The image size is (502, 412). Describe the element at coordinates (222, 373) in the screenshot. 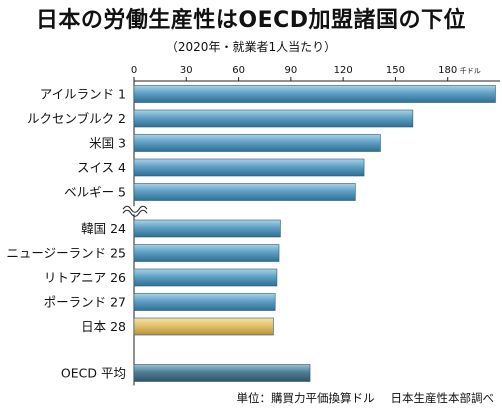

I see `bar-average` at that location.